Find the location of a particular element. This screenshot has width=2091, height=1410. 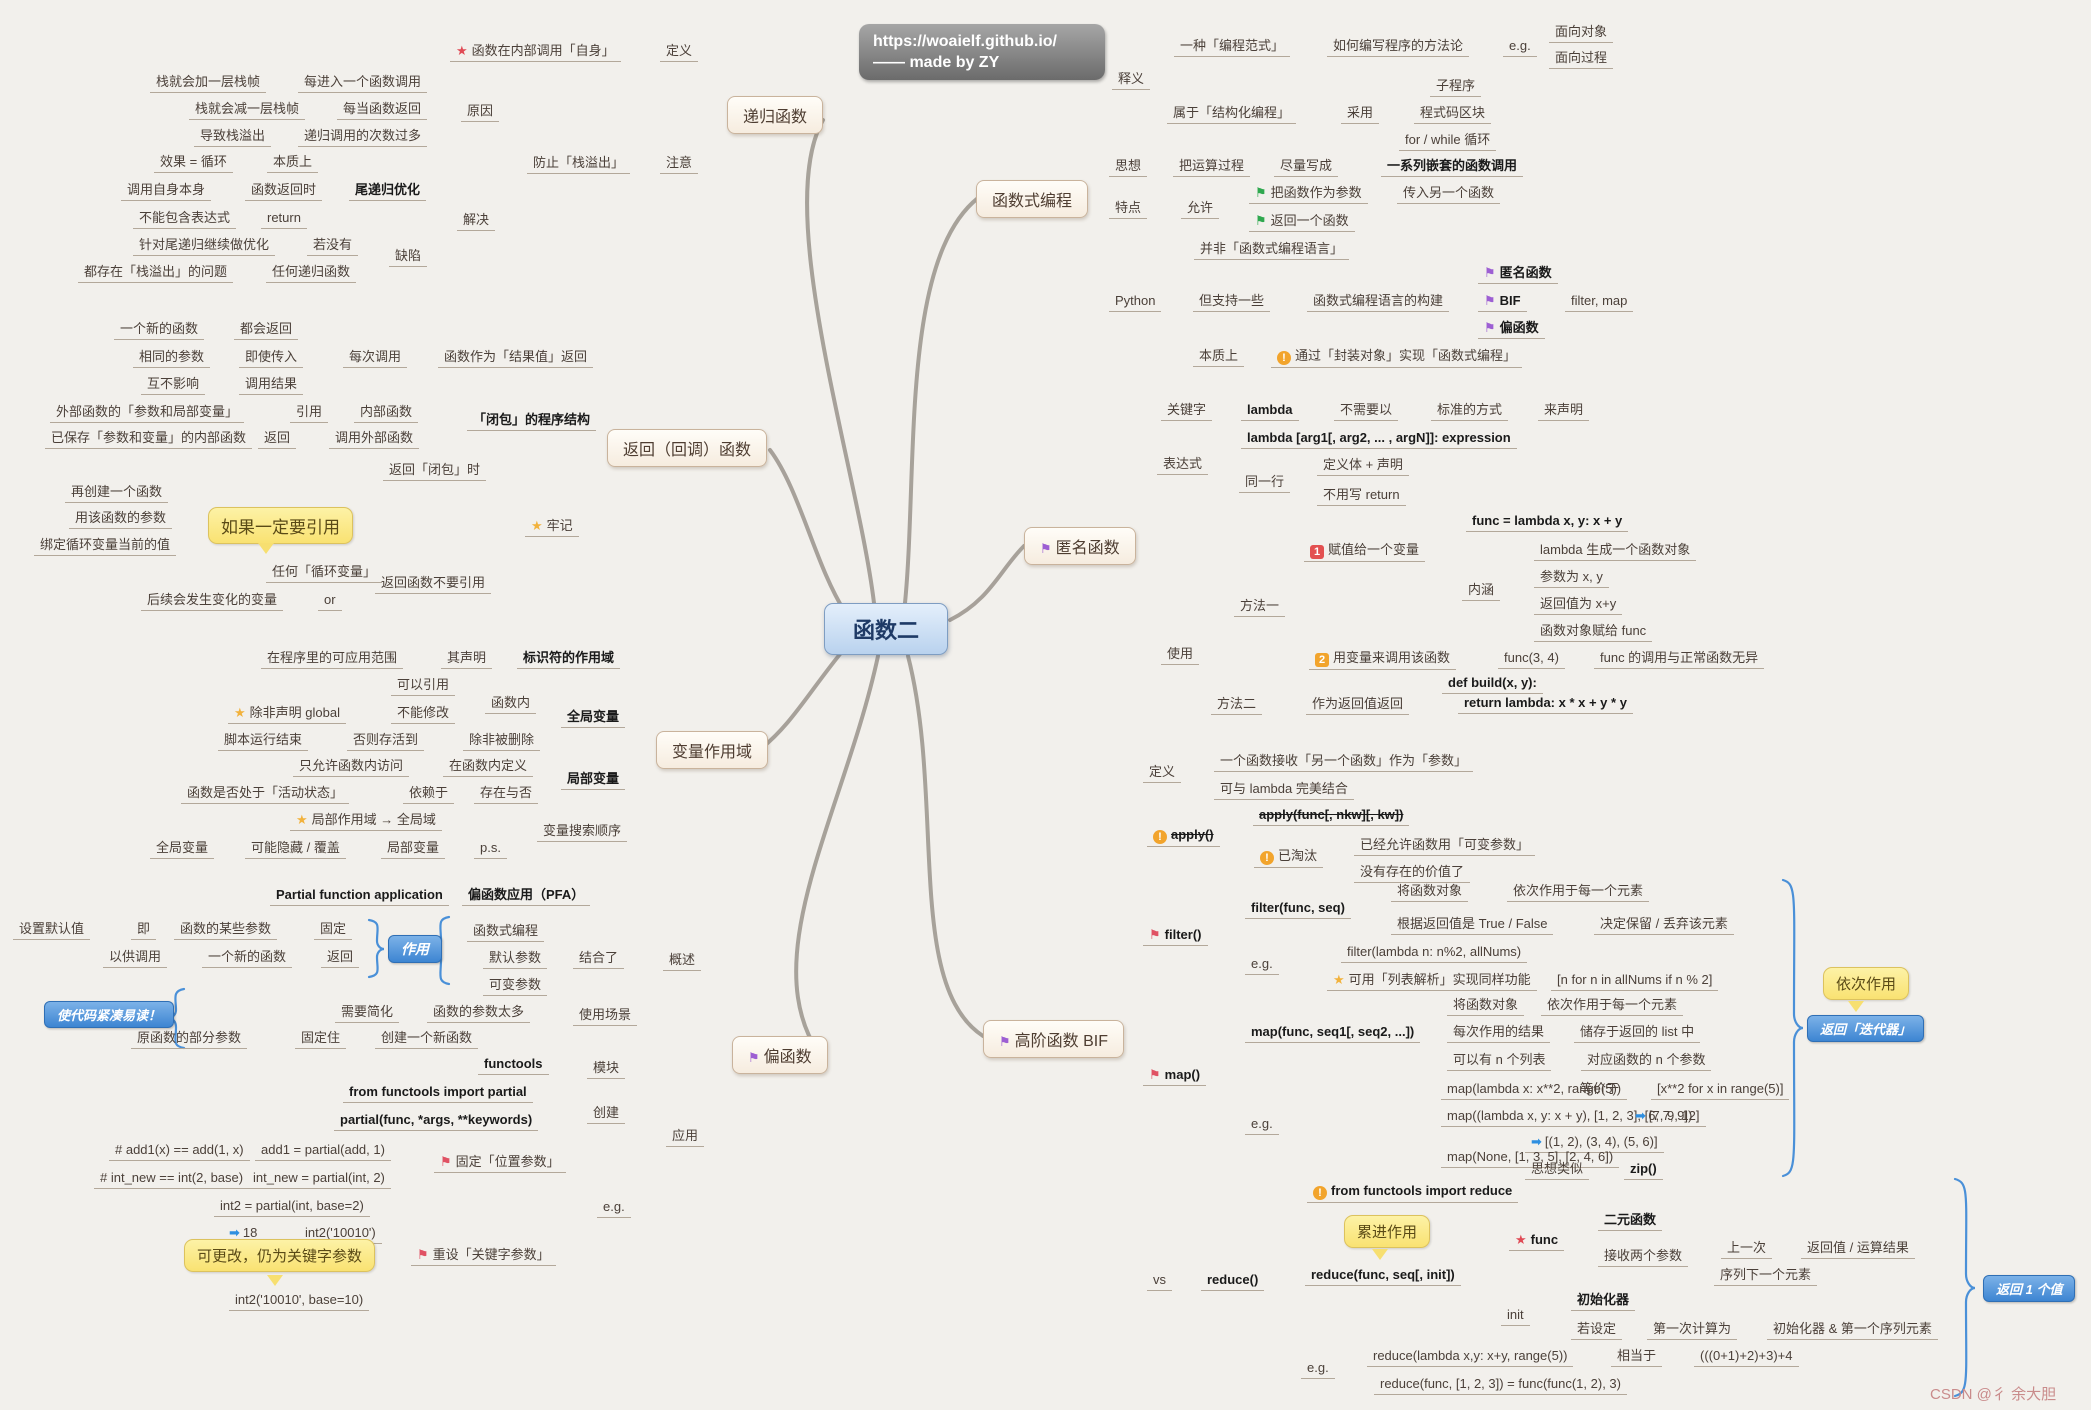

functional-item: 采用 is located at coordinates (1360, 114).